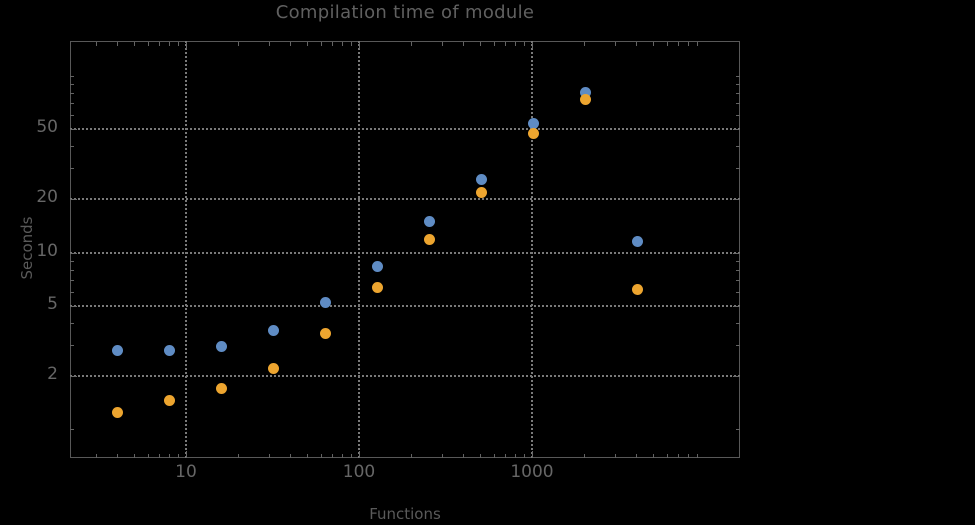 The image size is (975, 525). Describe the element at coordinates (359, 472) in the screenshot. I see `x-tick-label: 100` at that location.